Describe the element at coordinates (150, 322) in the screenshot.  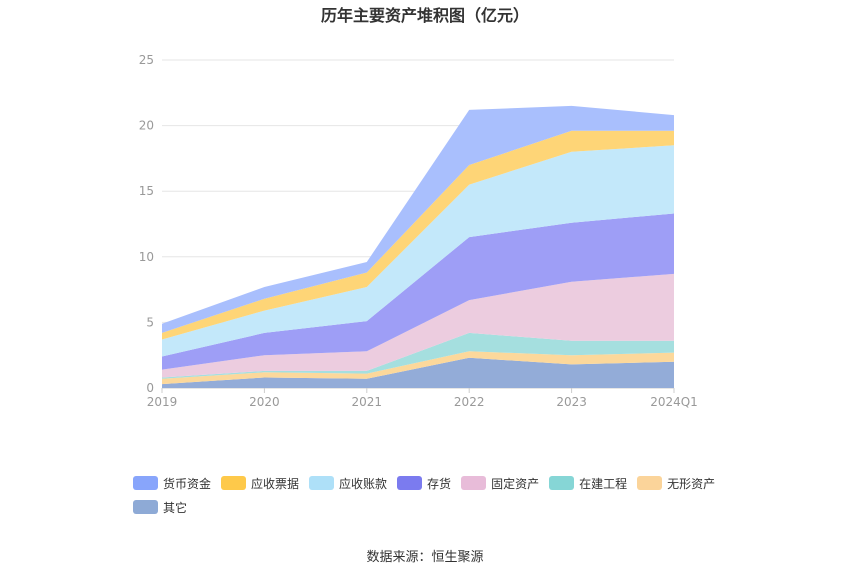
I see `y-tick-label: 5` at that location.